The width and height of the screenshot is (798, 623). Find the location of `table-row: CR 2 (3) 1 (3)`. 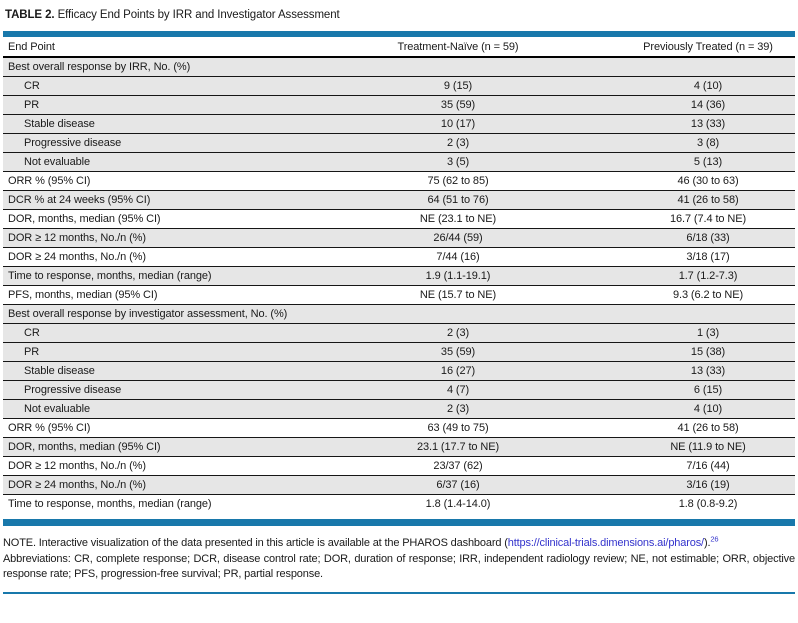

table-row: CR 2 (3) 1 (3) is located at coordinates (399, 332).